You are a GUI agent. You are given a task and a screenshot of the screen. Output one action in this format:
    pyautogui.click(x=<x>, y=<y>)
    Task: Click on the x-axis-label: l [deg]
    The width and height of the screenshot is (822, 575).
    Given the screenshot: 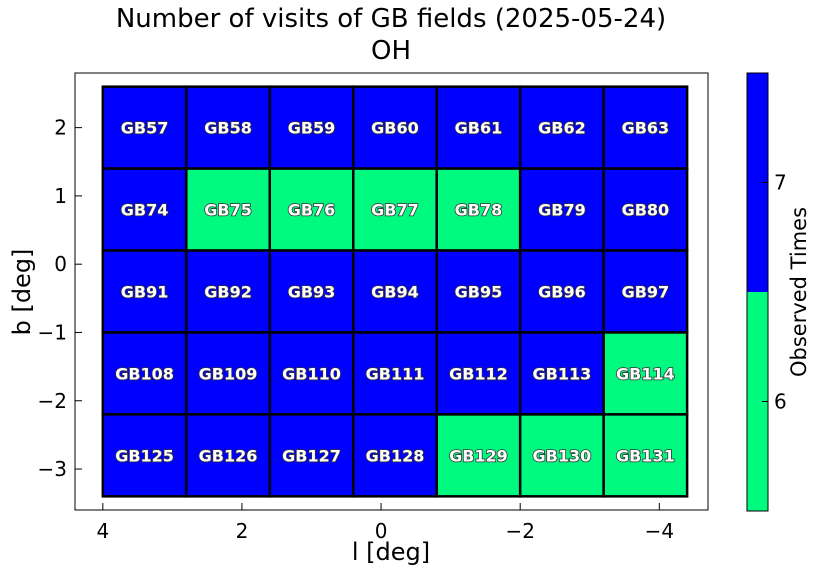 What is the action you would take?
    pyautogui.click(x=391, y=552)
    